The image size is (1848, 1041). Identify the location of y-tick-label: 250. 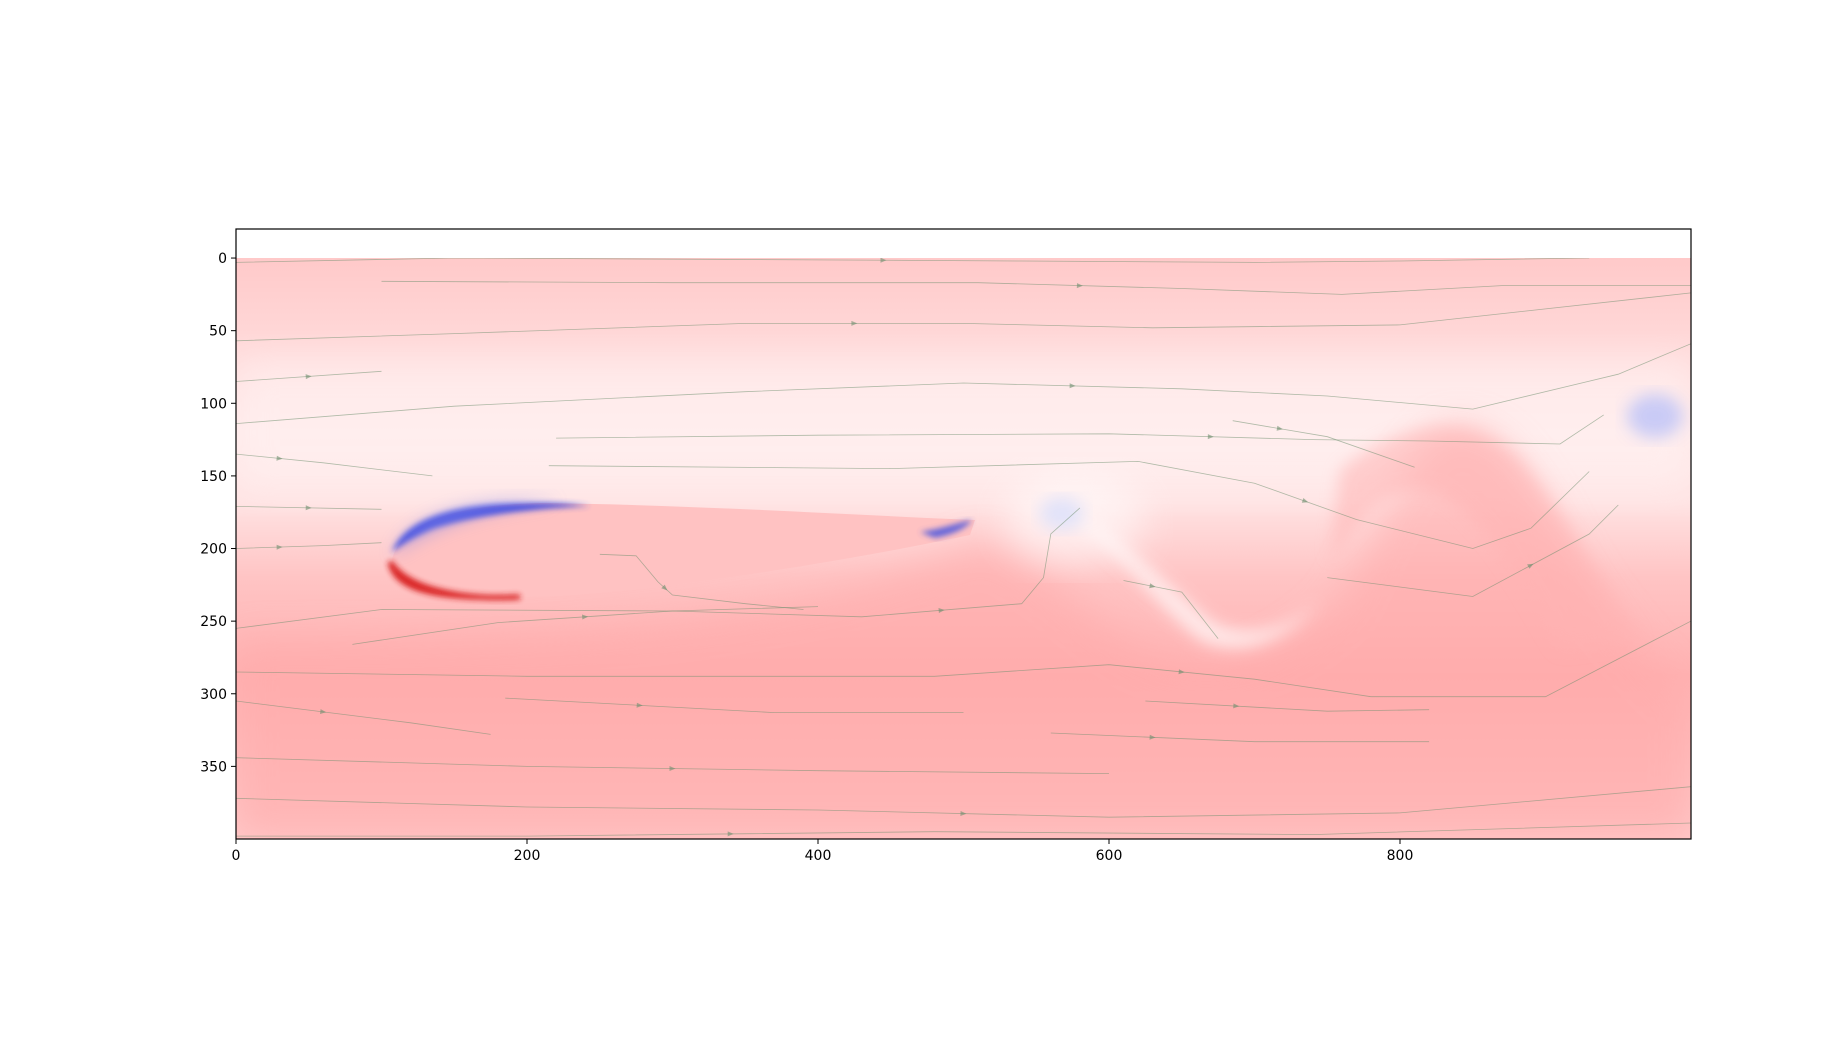
(213, 622).